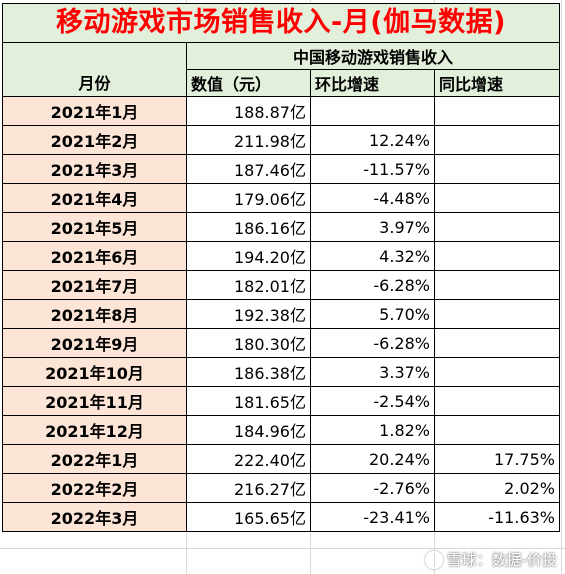 Image resolution: width=565 pixels, height=574 pixels. I want to click on header-mom-label: 环比增速, so click(347, 84).